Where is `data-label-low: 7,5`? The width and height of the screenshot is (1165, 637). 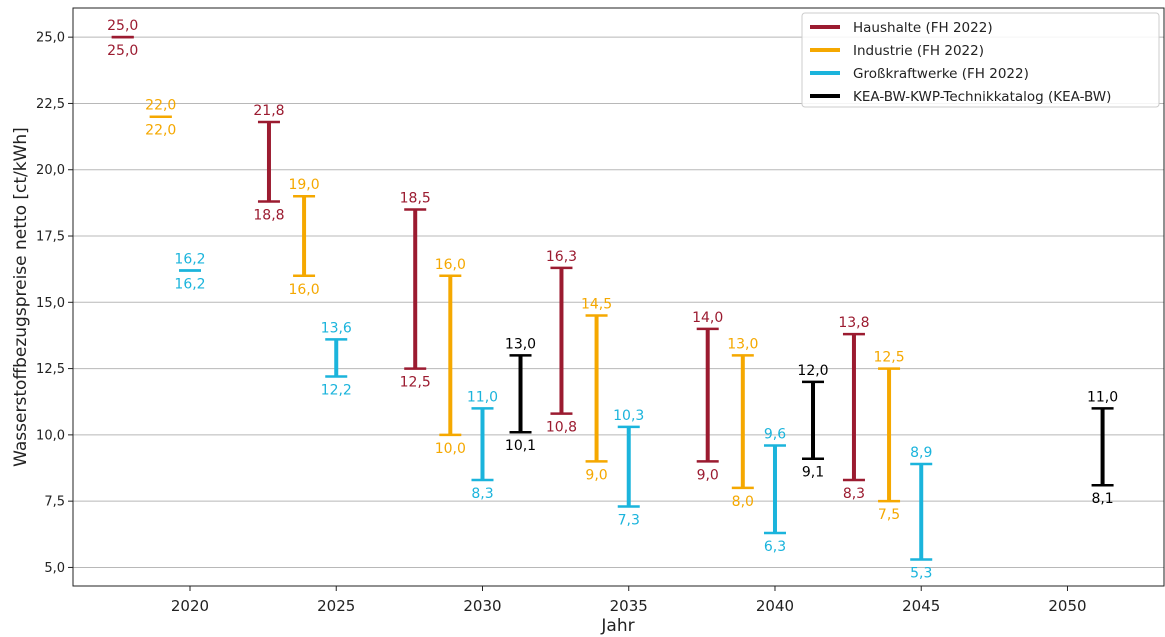
data-label-low: 7,5 is located at coordinates (889, 515).